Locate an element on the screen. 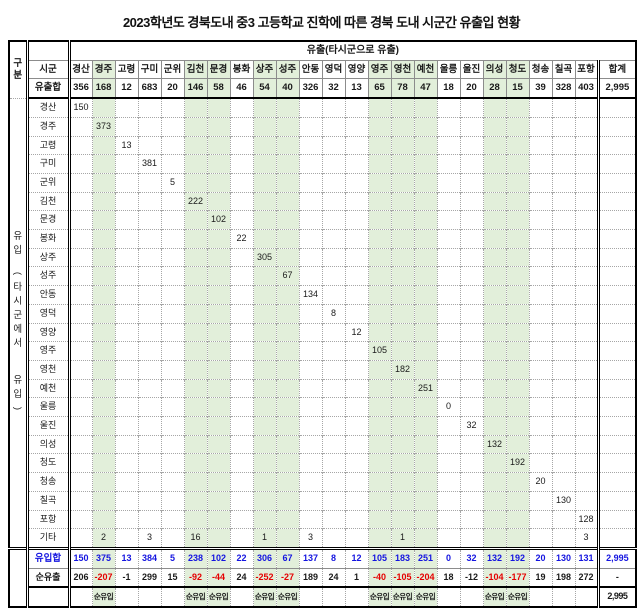 The height and width of the screenshot is (608, 643). row-label: 고령 is located at coordinates (48, 145).